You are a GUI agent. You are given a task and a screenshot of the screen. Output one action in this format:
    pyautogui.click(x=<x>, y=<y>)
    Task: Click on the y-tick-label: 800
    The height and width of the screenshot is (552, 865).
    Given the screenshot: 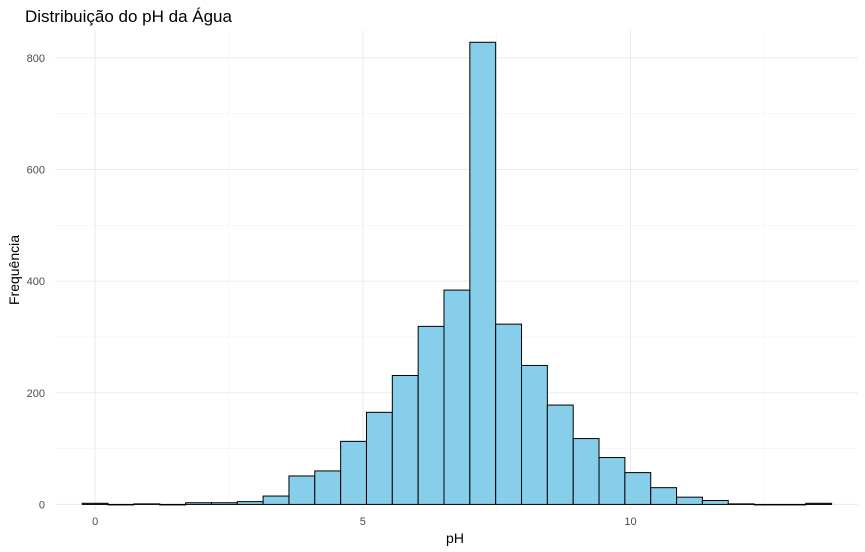 What is the action you would take?
    pyautogui.click(x=36, y=59)
    